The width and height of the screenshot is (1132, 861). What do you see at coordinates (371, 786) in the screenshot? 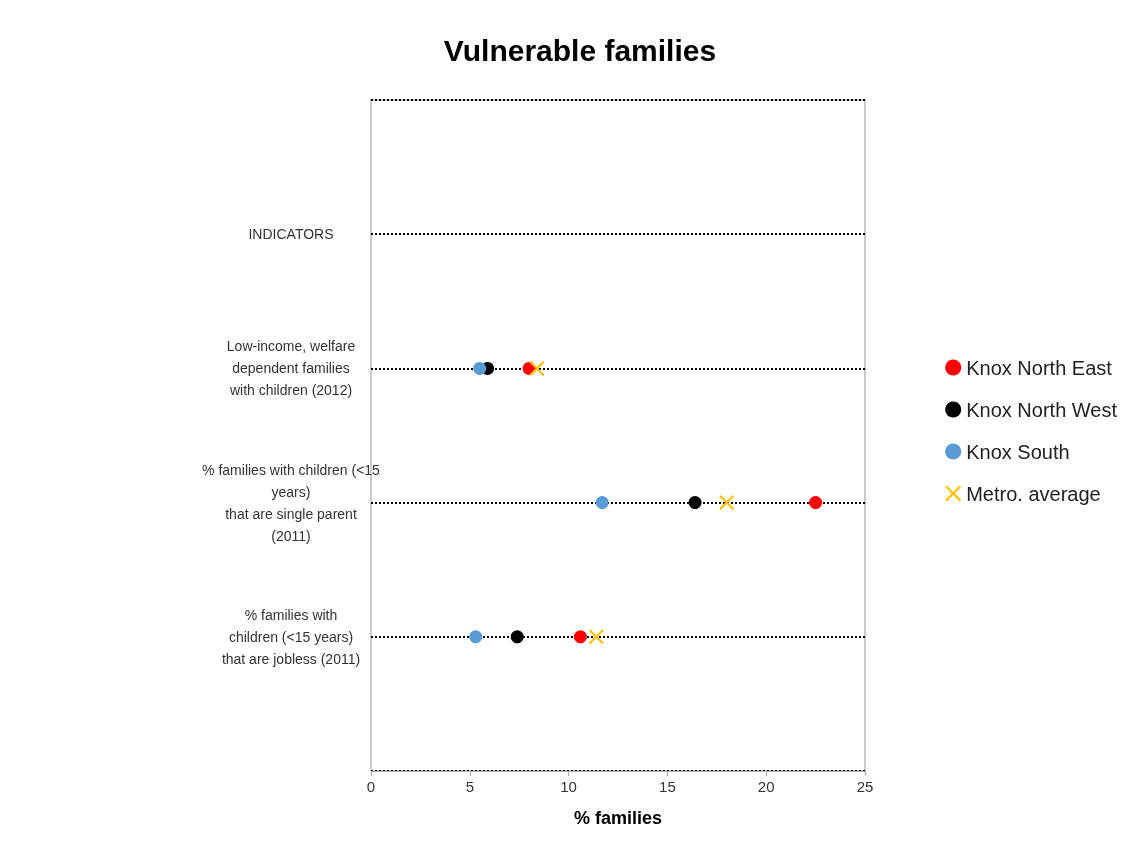
I see `x-tick-label: 0` at bounding box center [371, 786].